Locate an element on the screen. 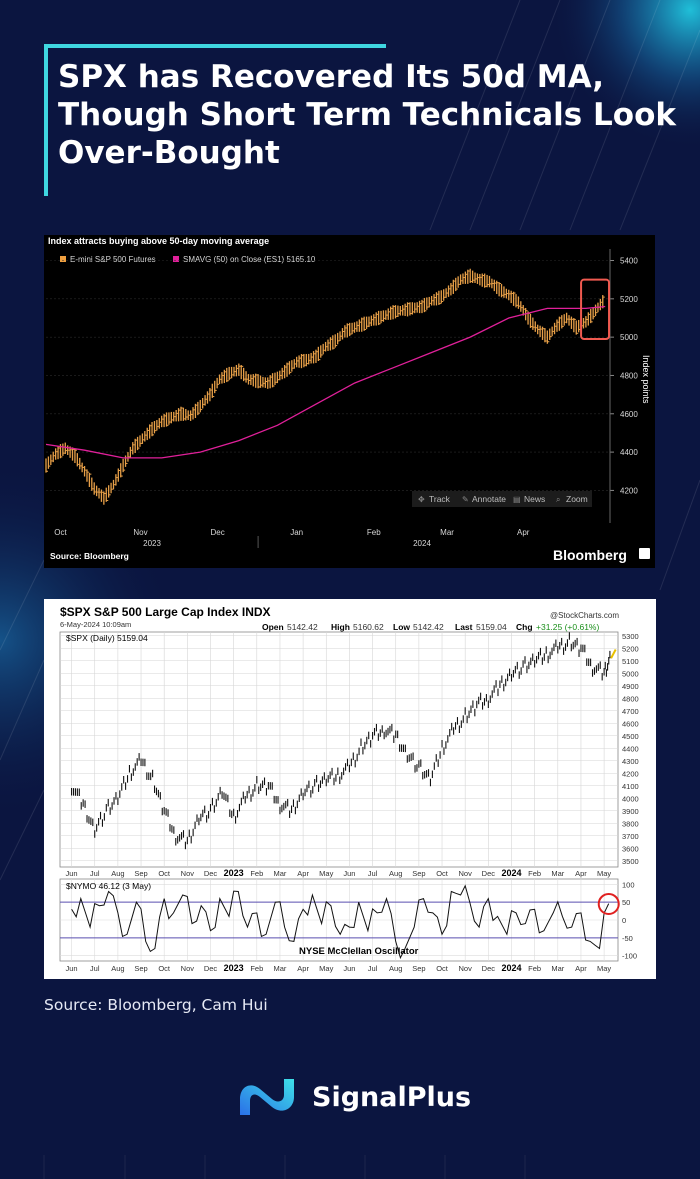 This screenshot has height=1179, width=700. chart3-x-tick: 2024 is located at coordinates (511, 968).